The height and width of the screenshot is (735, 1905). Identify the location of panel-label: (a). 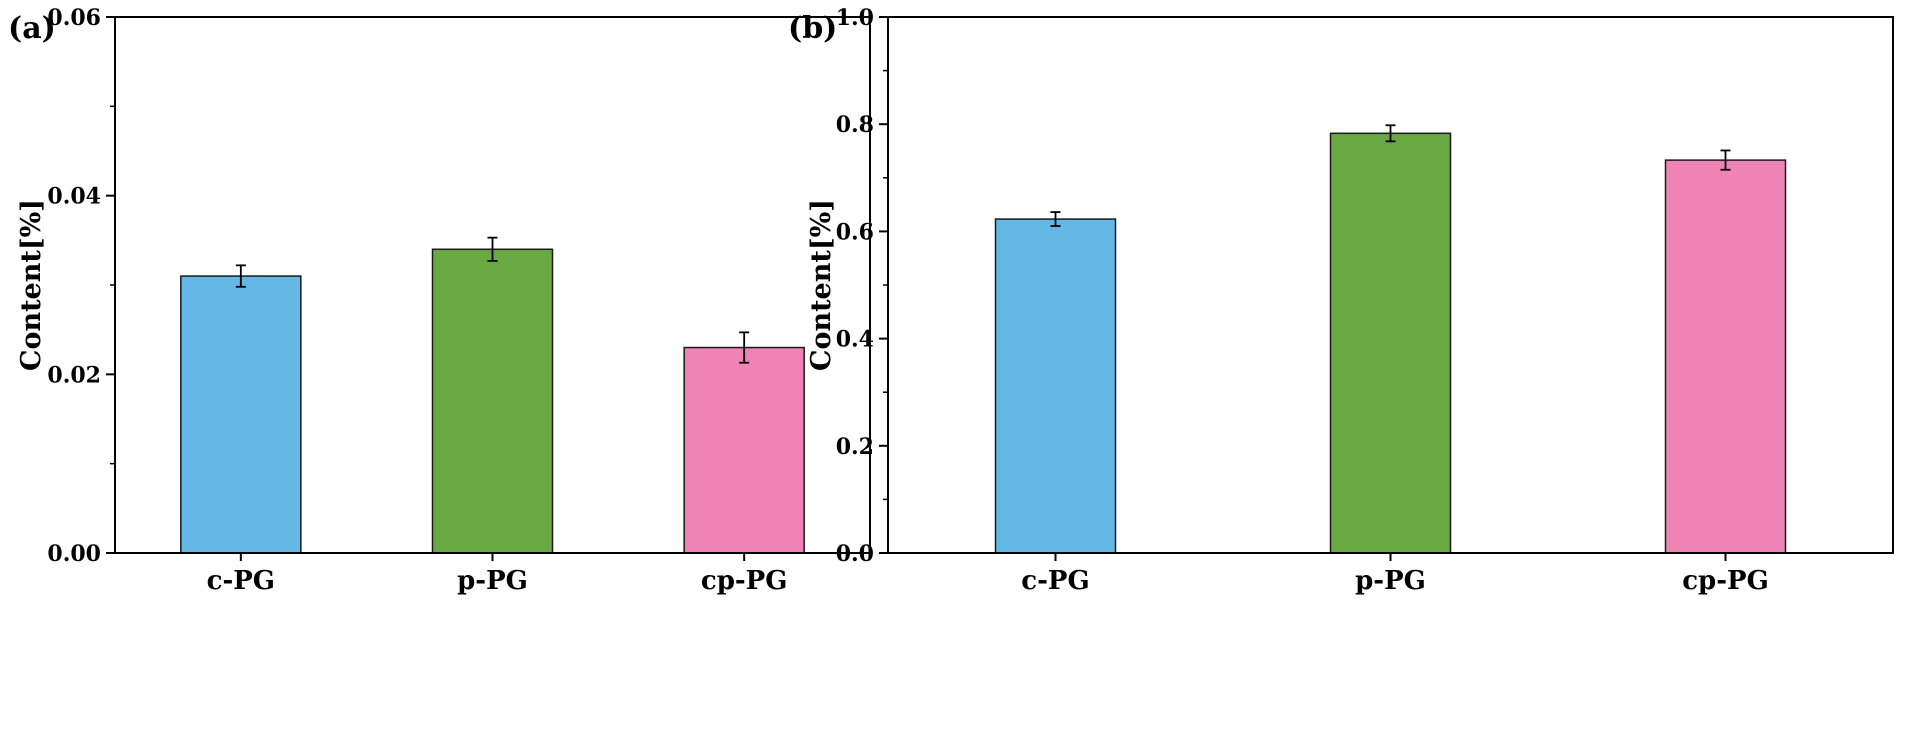
(32, 28).